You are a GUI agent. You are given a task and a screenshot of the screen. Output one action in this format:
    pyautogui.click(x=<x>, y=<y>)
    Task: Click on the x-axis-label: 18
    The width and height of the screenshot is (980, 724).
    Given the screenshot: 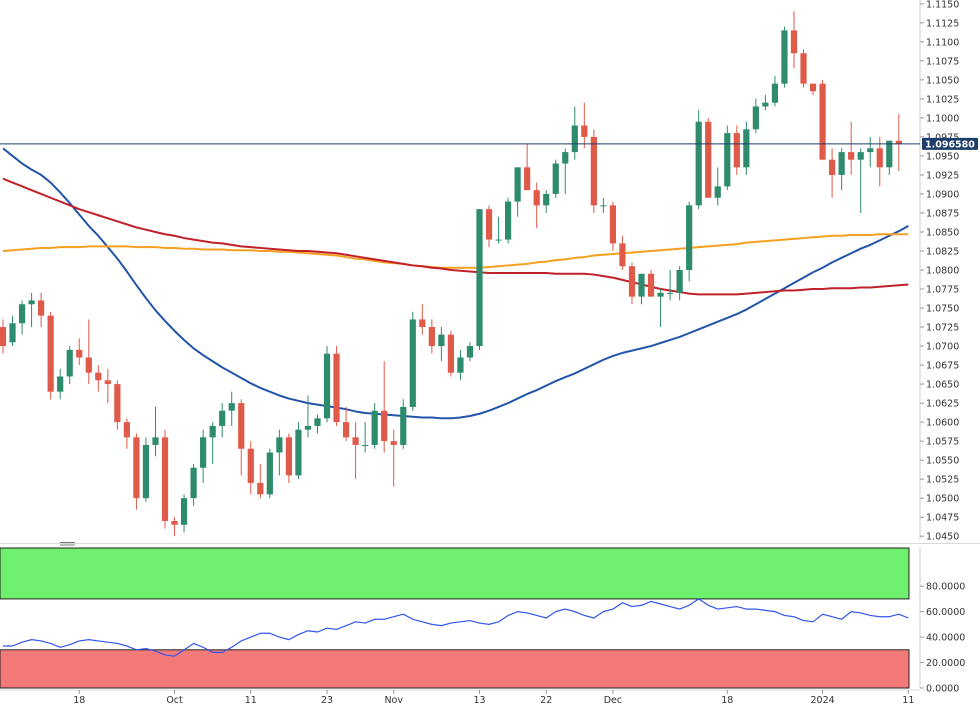 What is the action you would take?
    pyautogui.click(x=79, y=700)
    